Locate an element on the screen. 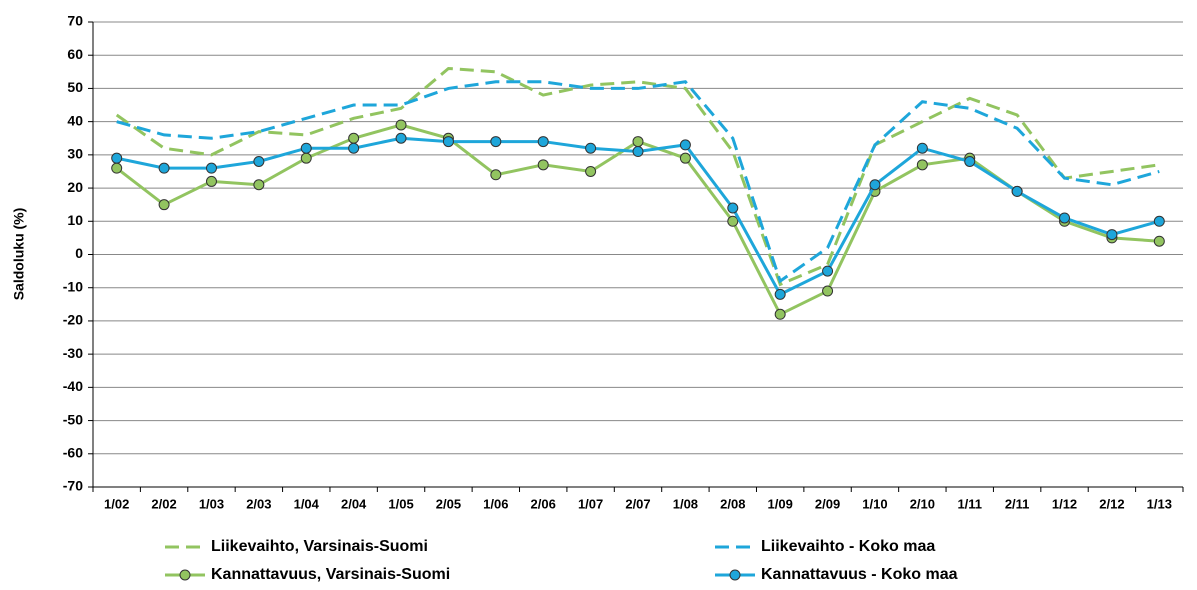 This screenshot has width=1197, height=590. y-tick-label: -20 is located at coordinates (73, 320).